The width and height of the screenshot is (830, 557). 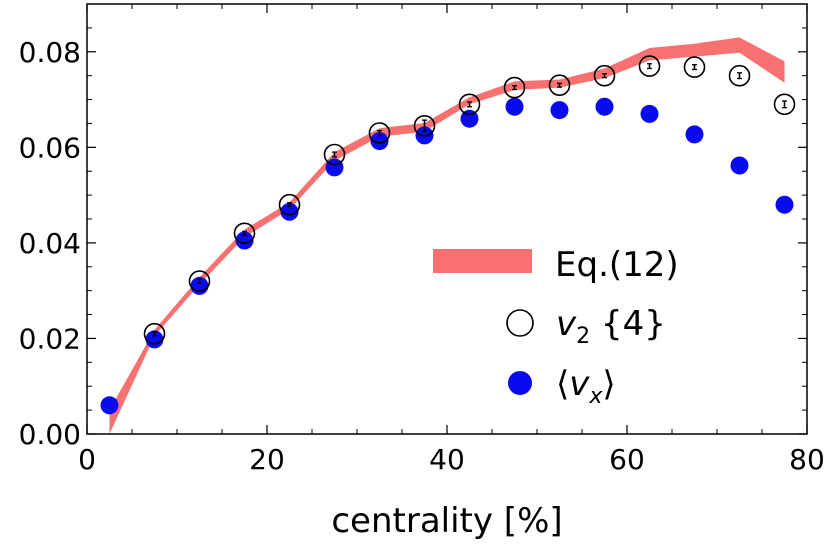 I want to click on legend-label-band: Eq.(12), so click(x=617, y=265).